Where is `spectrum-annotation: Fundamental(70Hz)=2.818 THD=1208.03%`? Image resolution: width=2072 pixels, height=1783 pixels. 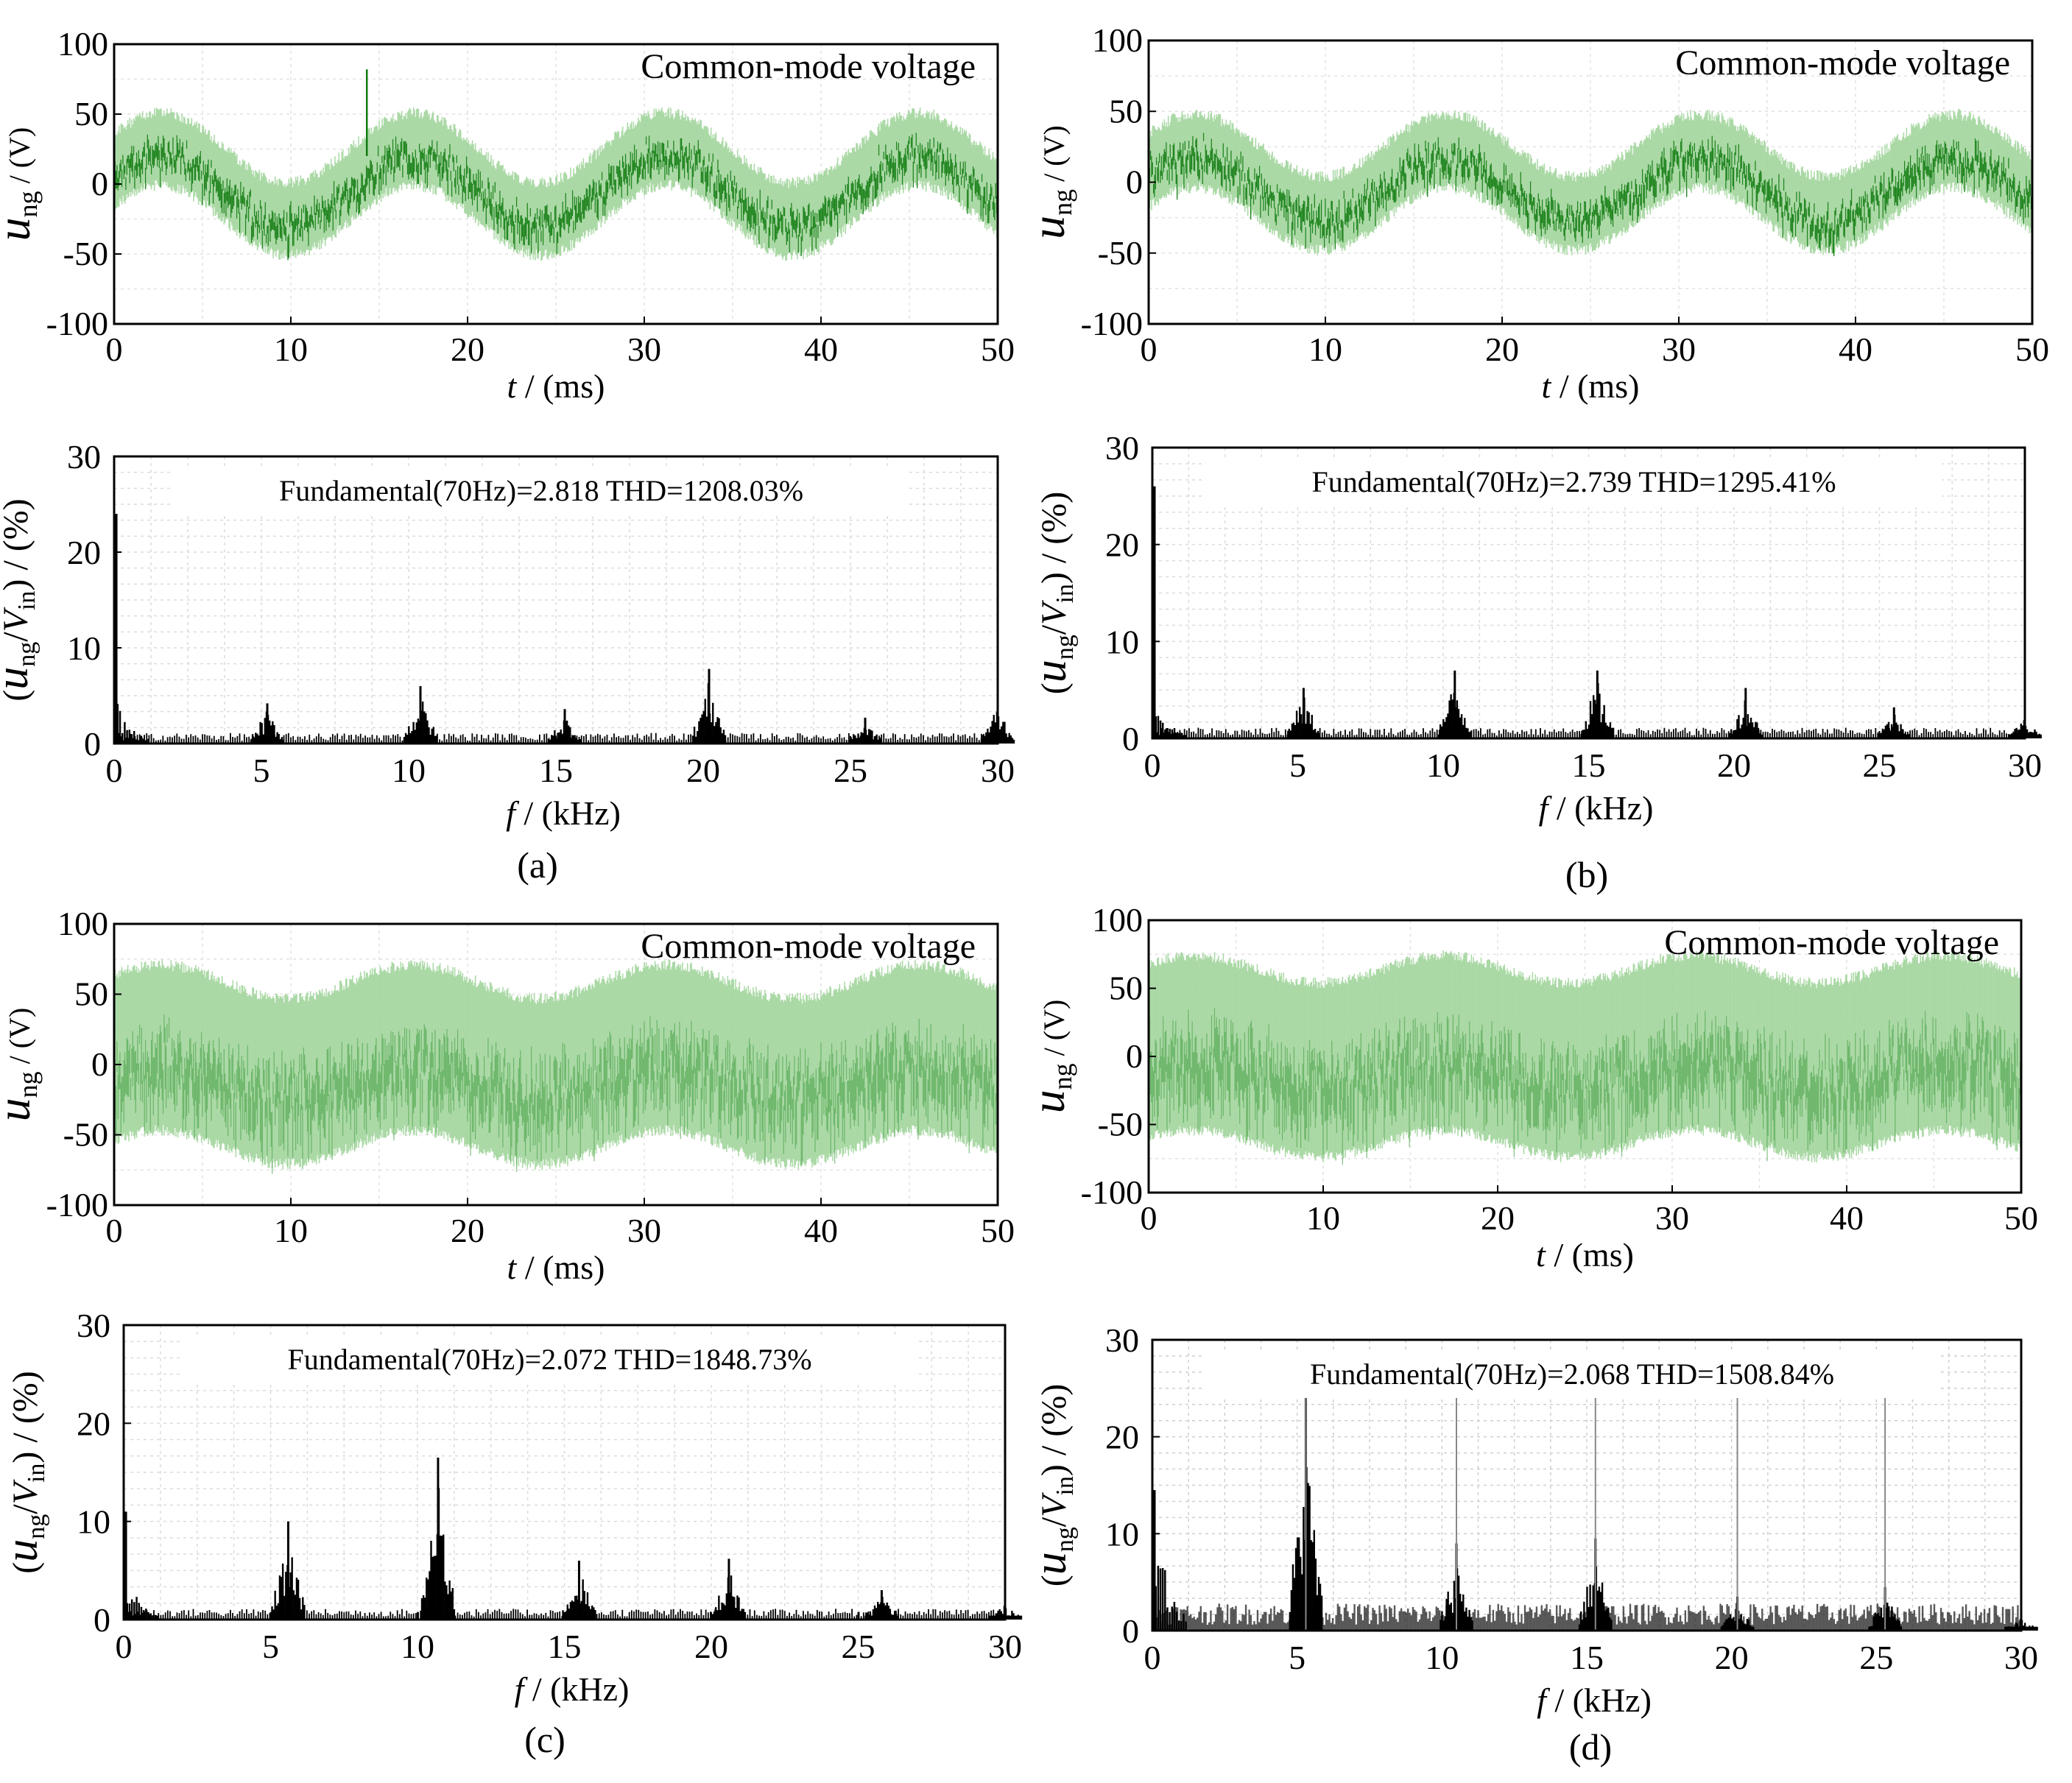
spectrum-annotation: Fundamental(70Hz)=2.818 THD=1208.03% is located at coordinates (541, 491).